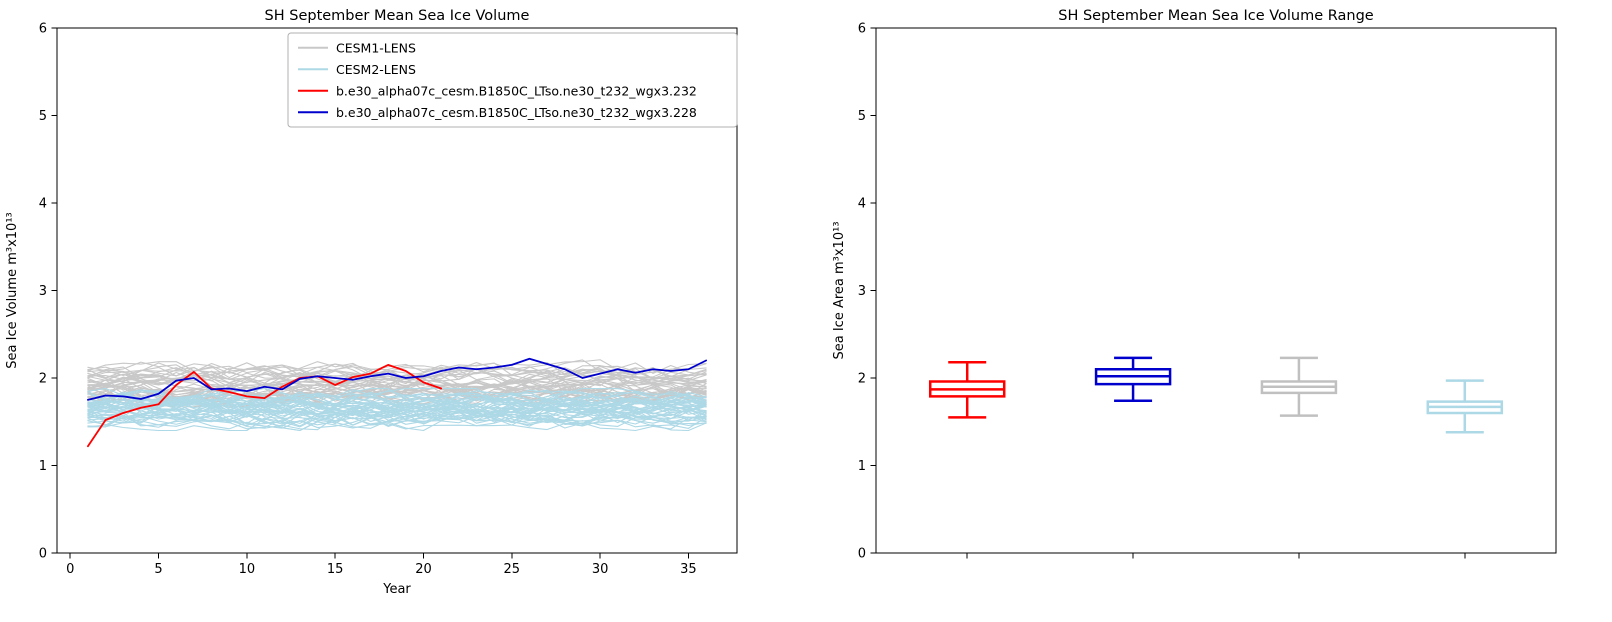  I want to click on x-tick-label: 20, so click(423, 569).